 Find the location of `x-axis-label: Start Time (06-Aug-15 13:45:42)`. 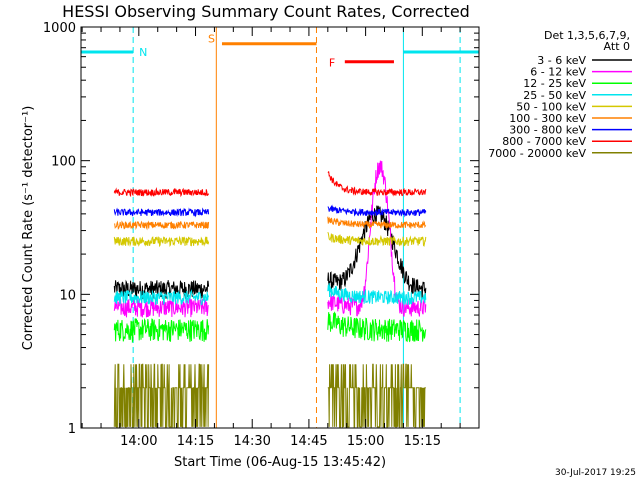

x-axis-label: Start Time (06-Aug-15 13:45:42) is located at coordinates (280, 462).